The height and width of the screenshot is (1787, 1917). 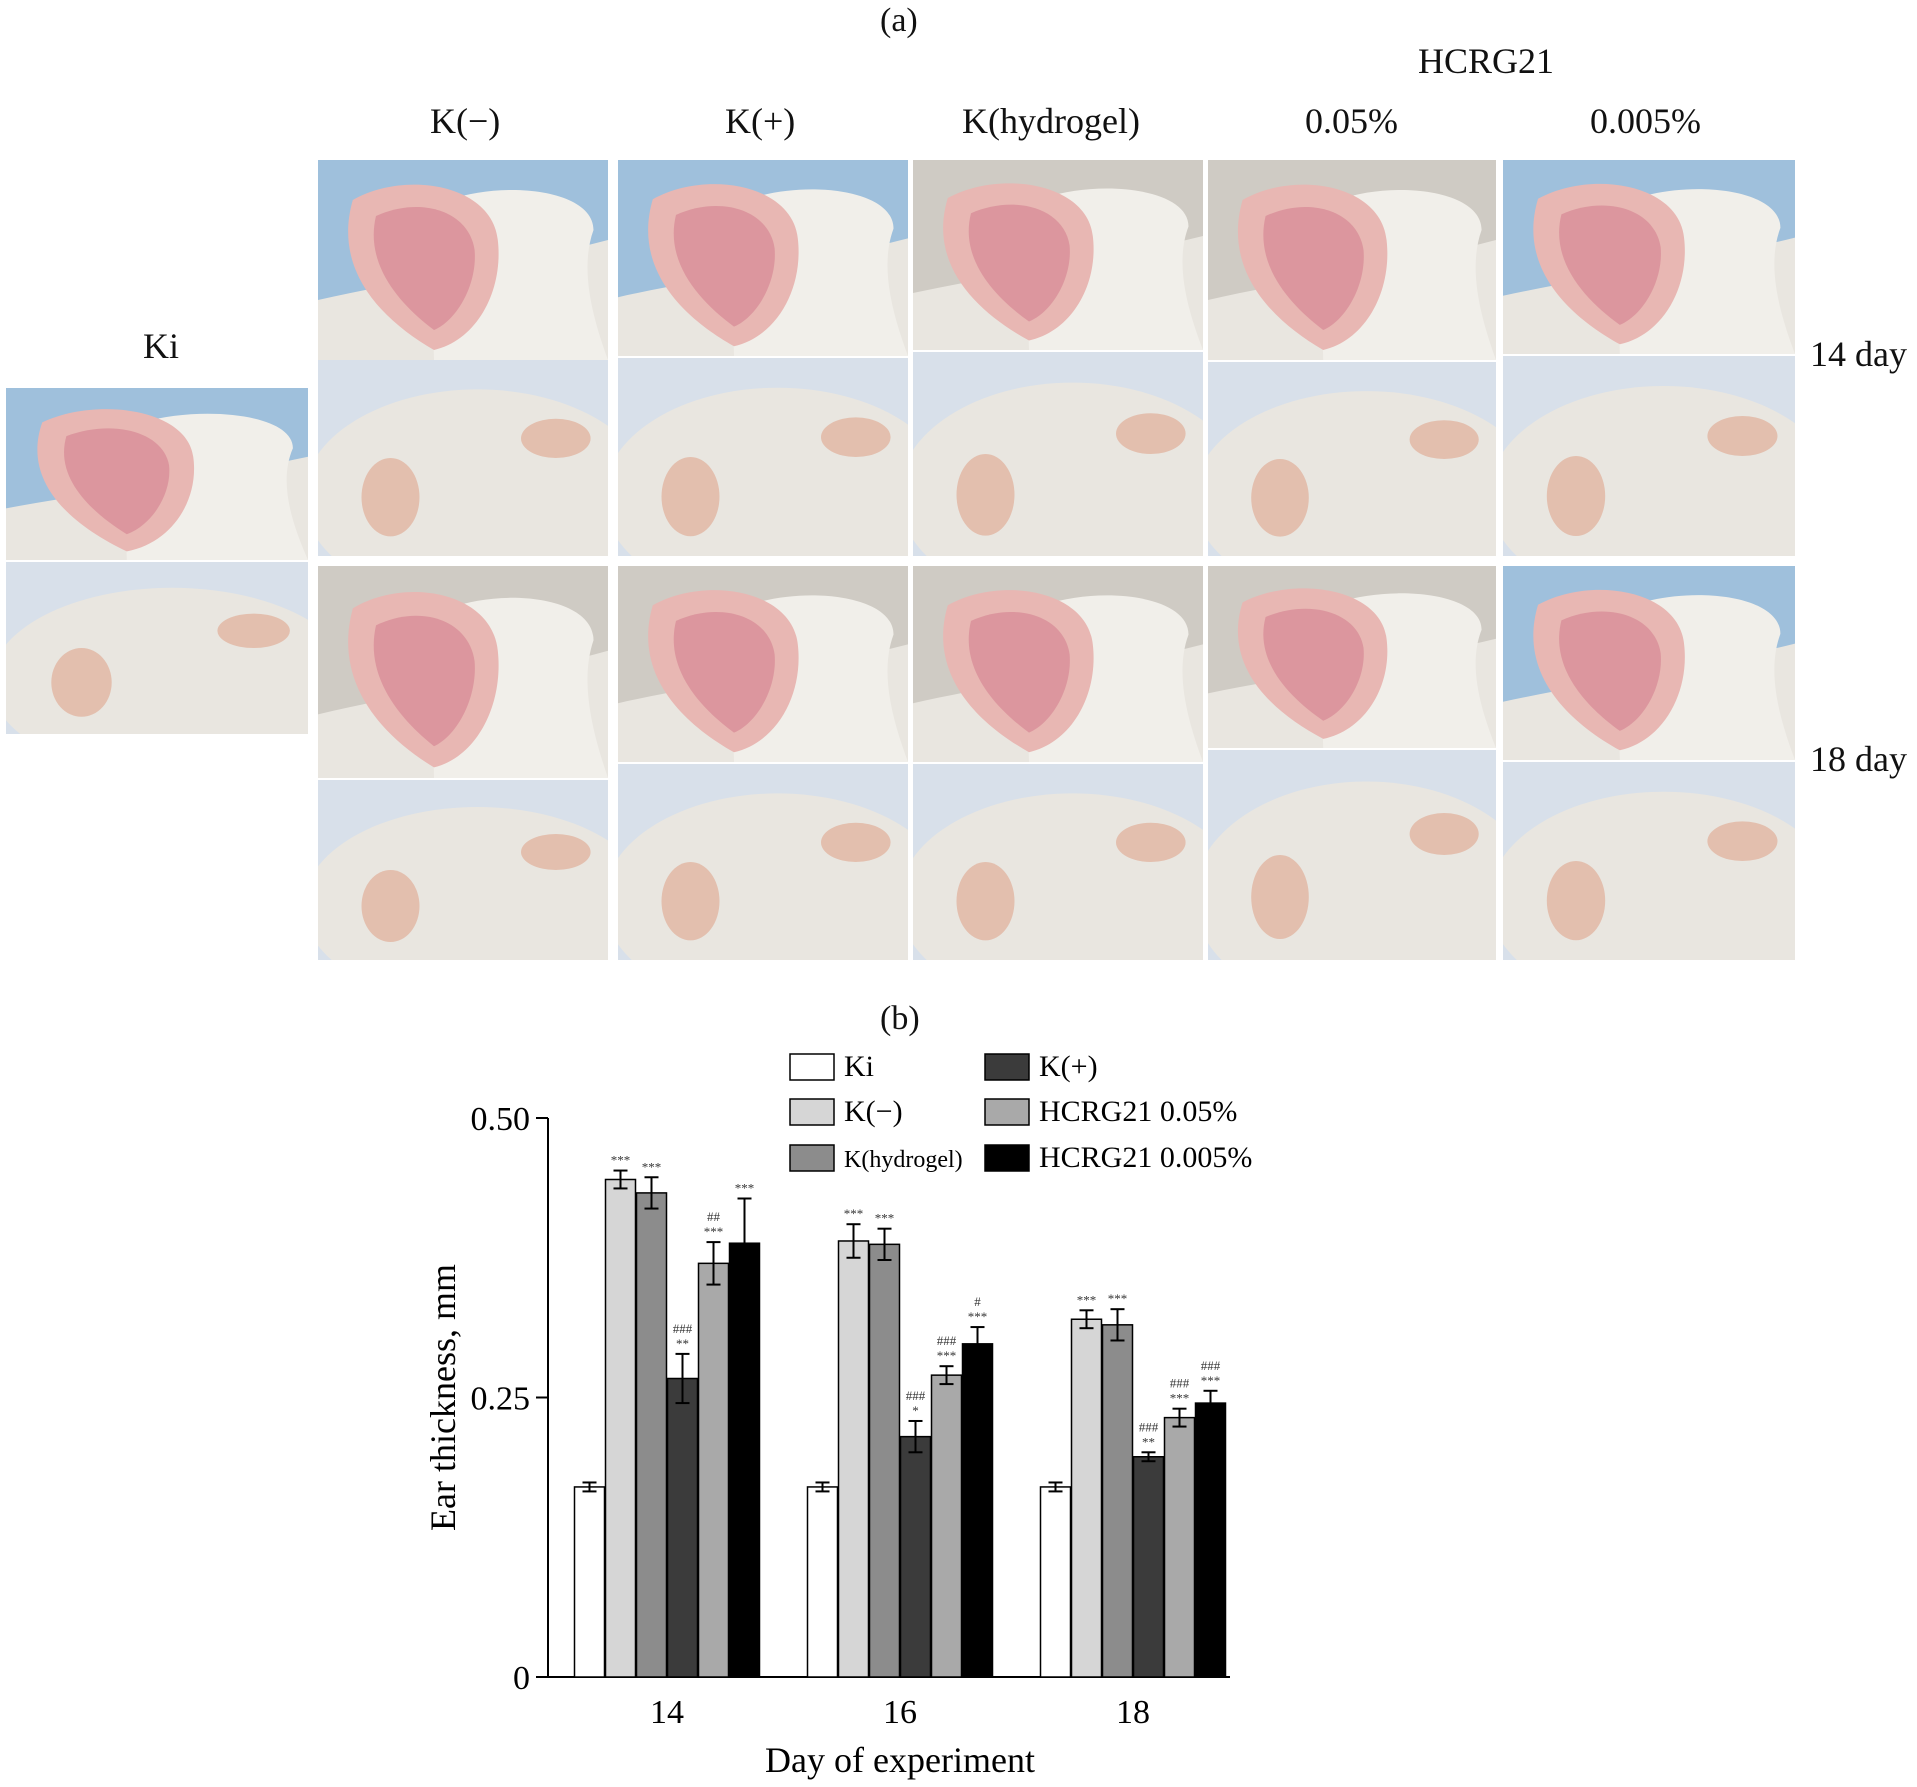 I want to click on photo-hcrg005-14-ear, so click(x=1352, y=260).